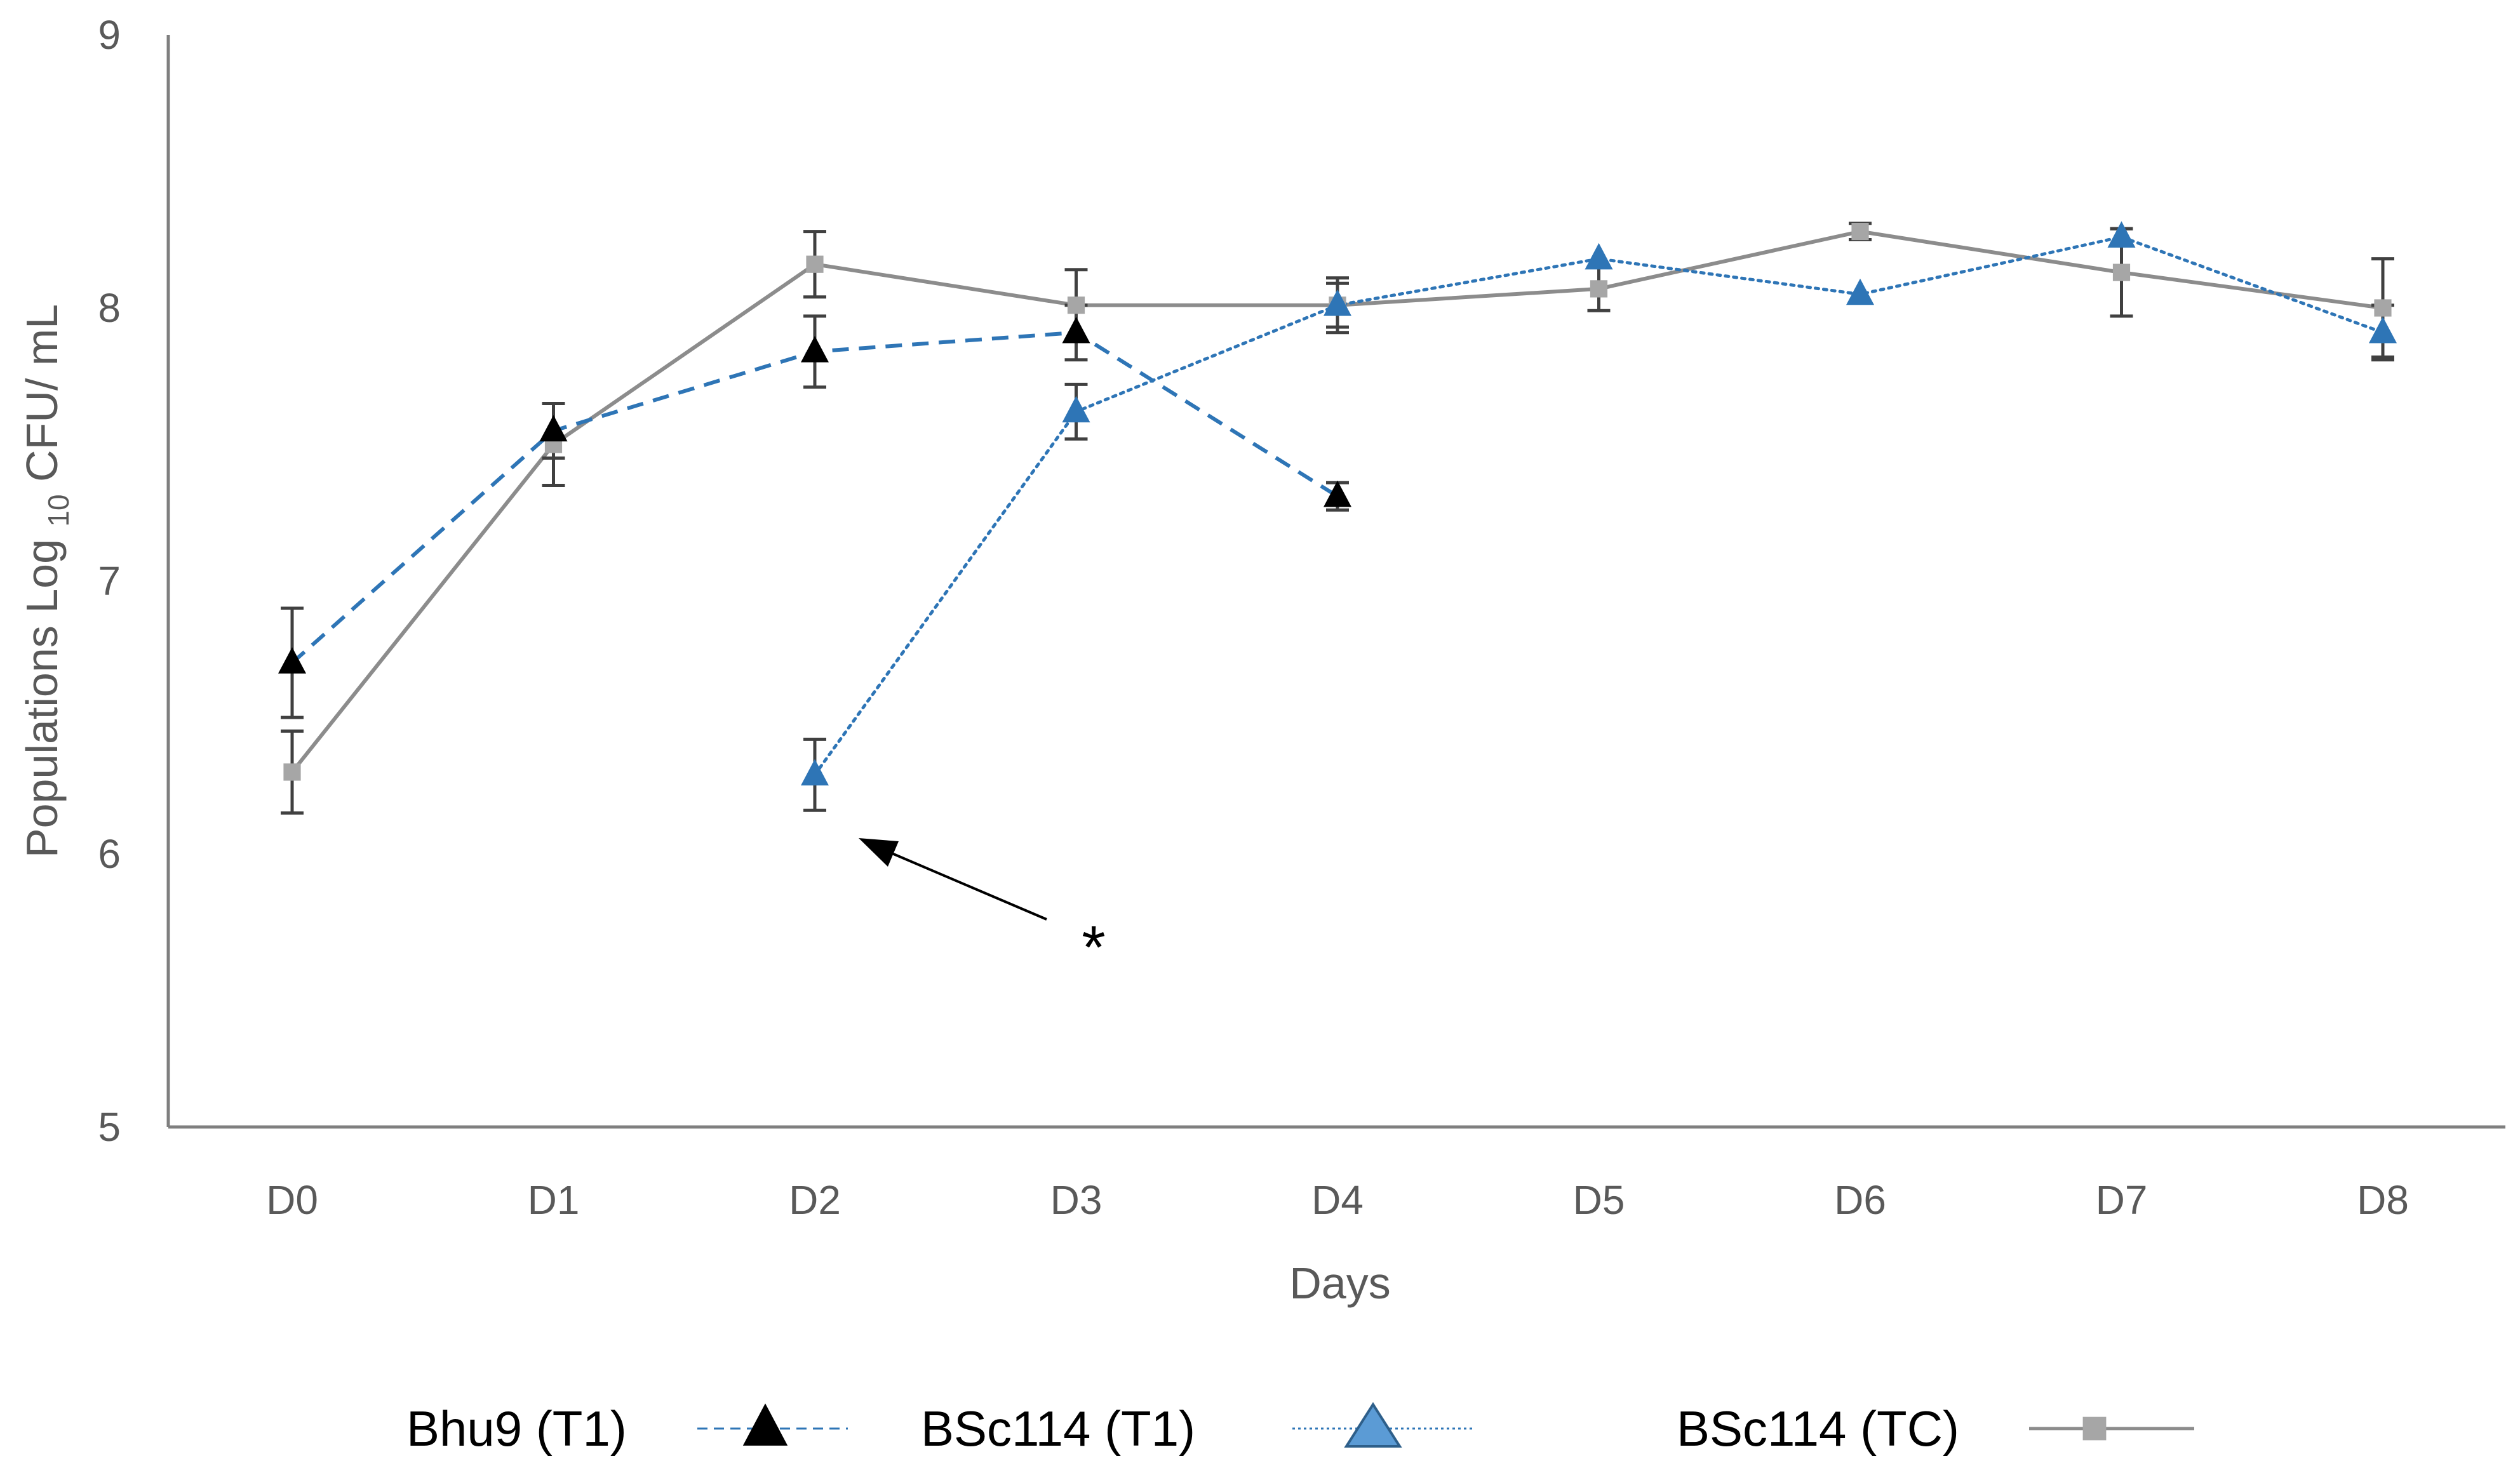  Describe the element at coordinates (109, 1127) in the screenshot. I see `y-tick-label: 5` at that location.